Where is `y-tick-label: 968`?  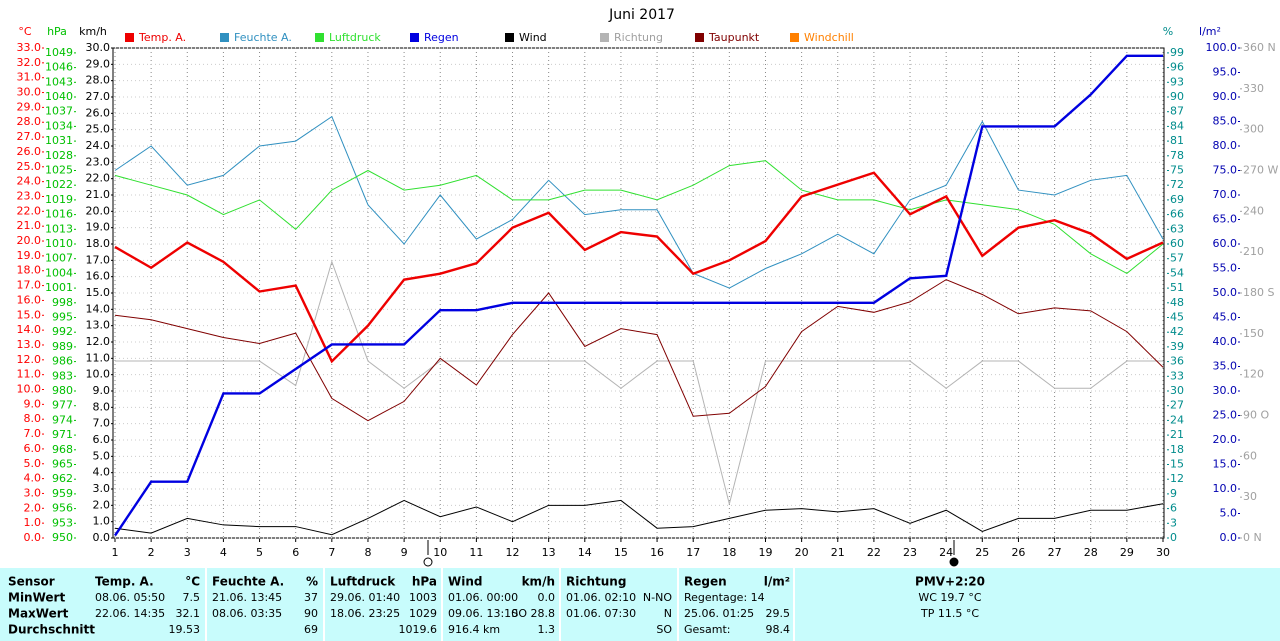
y-tick-label: 968 is located at coordinates (62, 449).